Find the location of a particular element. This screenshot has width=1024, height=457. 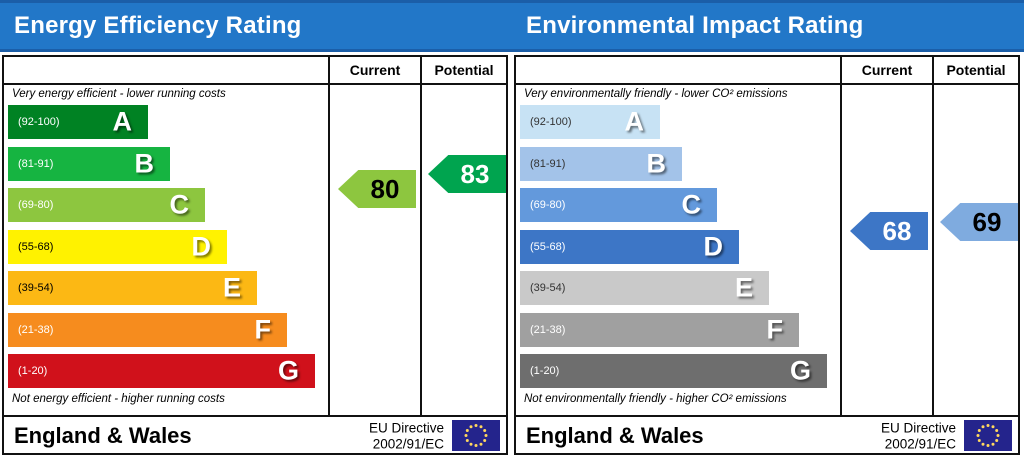

potential-rating-arrow: 69 is located at coordinates (979, 222).